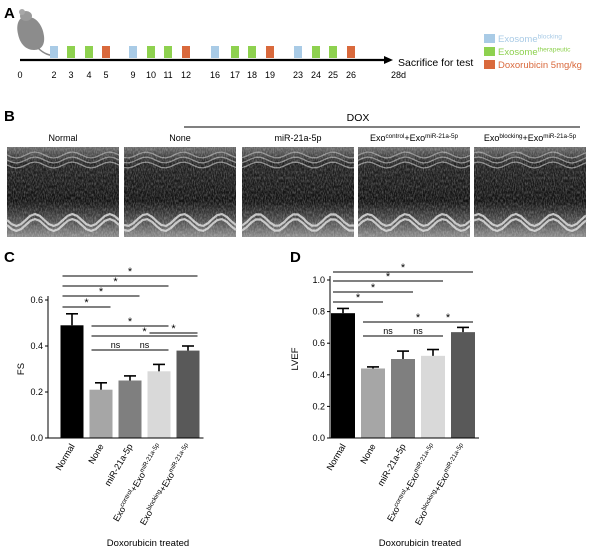 Image resolution: width=590 pixels, height=550 pixels. I want to click on timeline-day-label: 4, so click(88, 75).